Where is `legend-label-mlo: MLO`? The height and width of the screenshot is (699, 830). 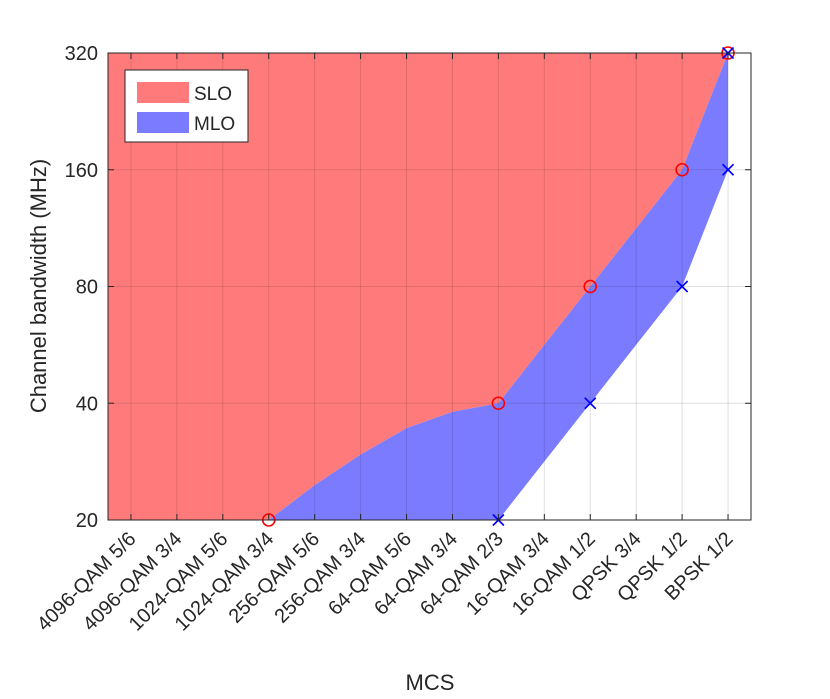
legend-label-mlo: MLO is located at coordinates (214, 124).